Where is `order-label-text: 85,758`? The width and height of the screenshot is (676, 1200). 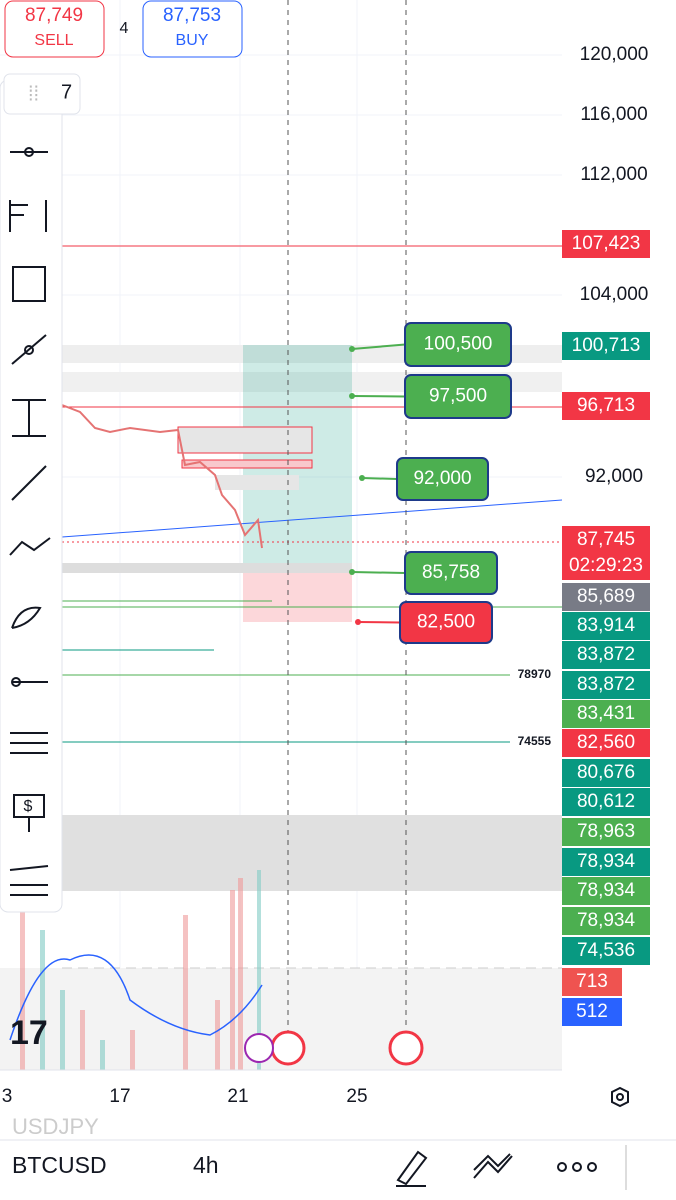 order-label-text: 85,758 is located at coordinates (451, 572).